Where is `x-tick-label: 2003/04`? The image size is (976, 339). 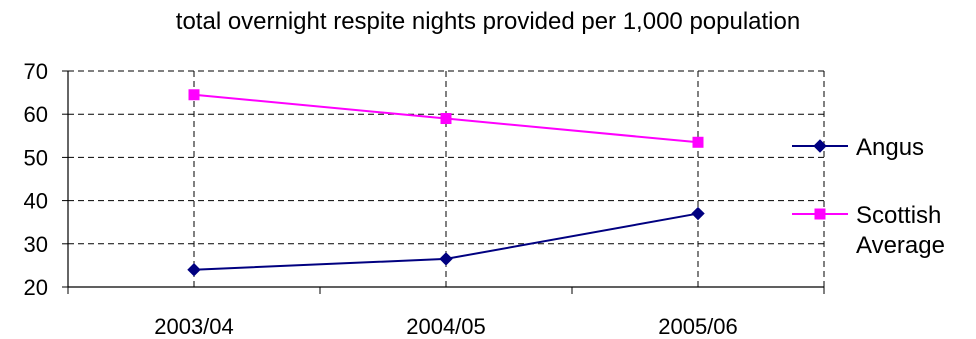 x-tick-label: 2003/04 is located at coordinates (194, 326).